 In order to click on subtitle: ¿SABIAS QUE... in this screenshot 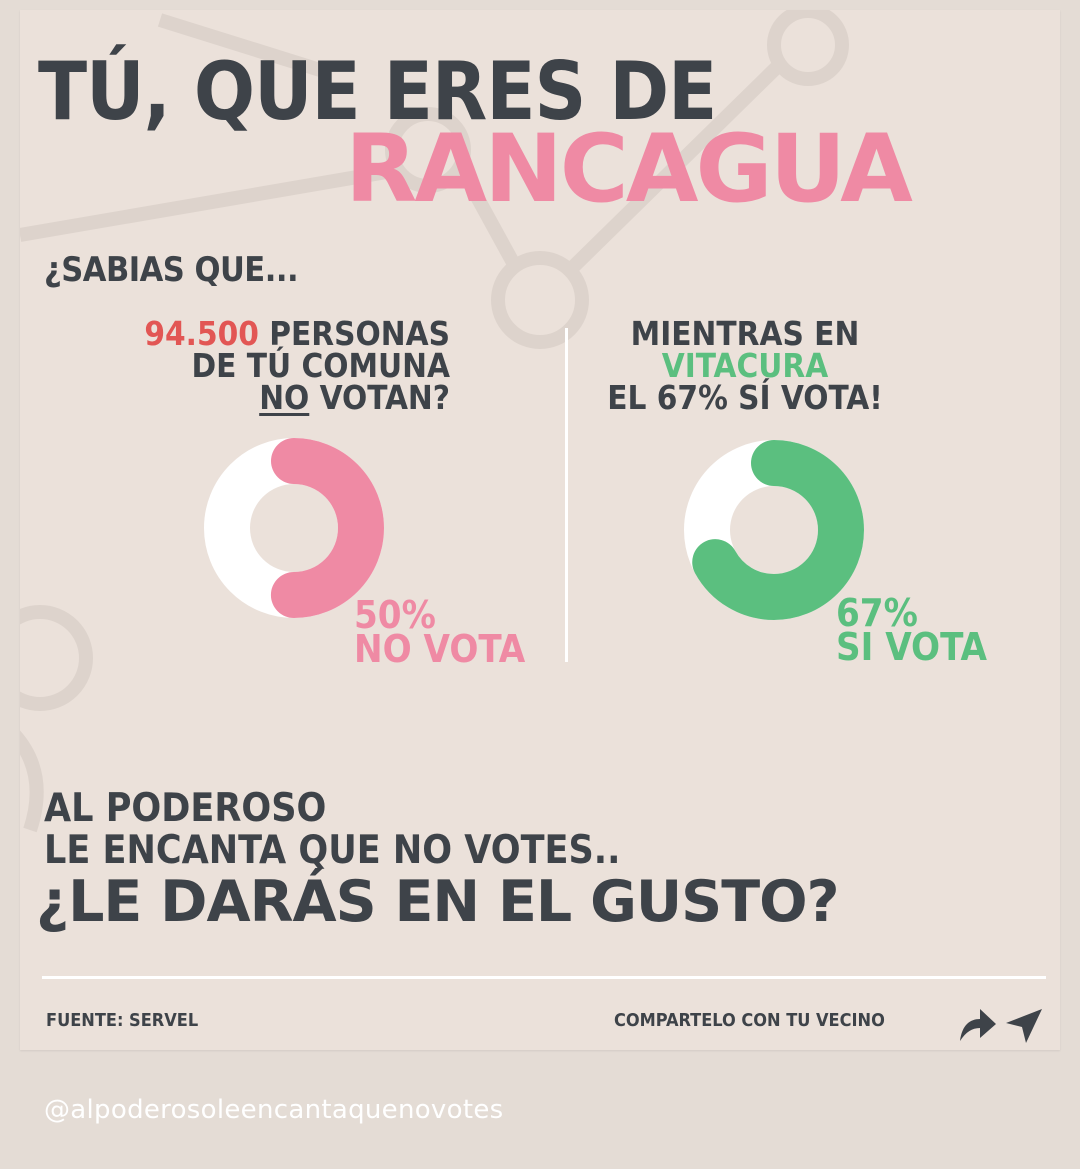, I will do `click(171, 270)`.